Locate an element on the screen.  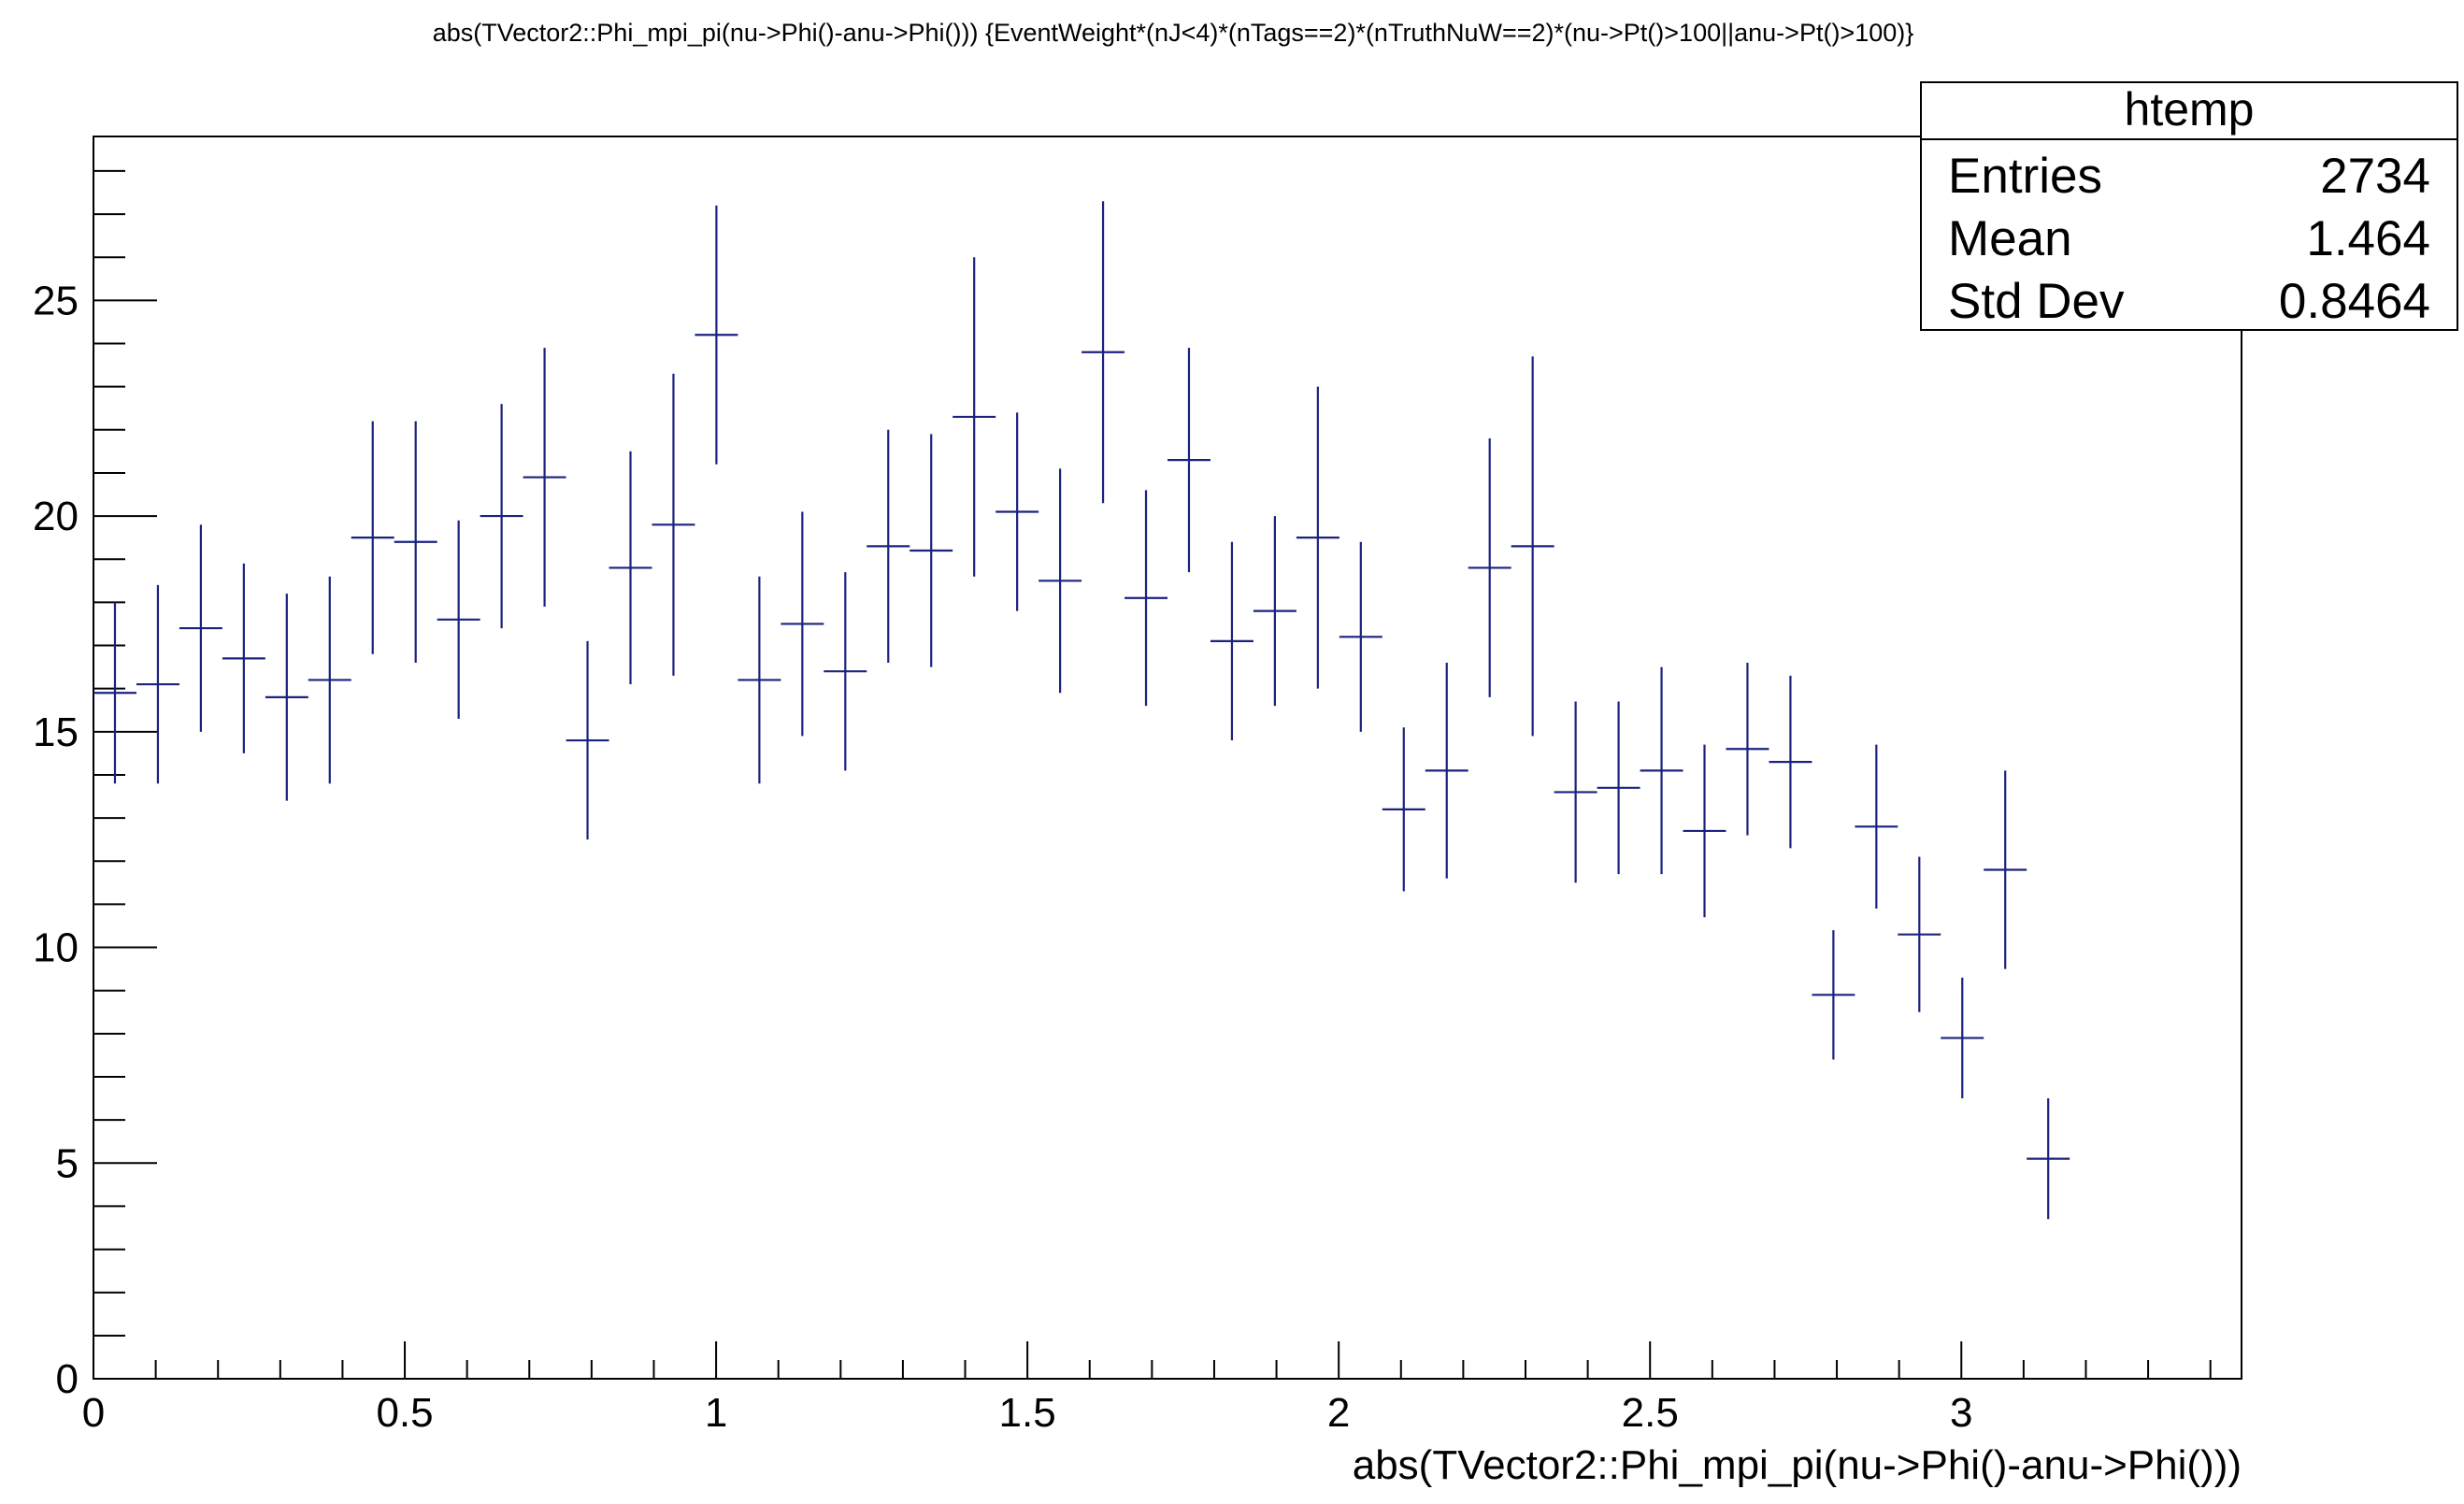
stats-box-frame is located at coordinates (2189, 206).